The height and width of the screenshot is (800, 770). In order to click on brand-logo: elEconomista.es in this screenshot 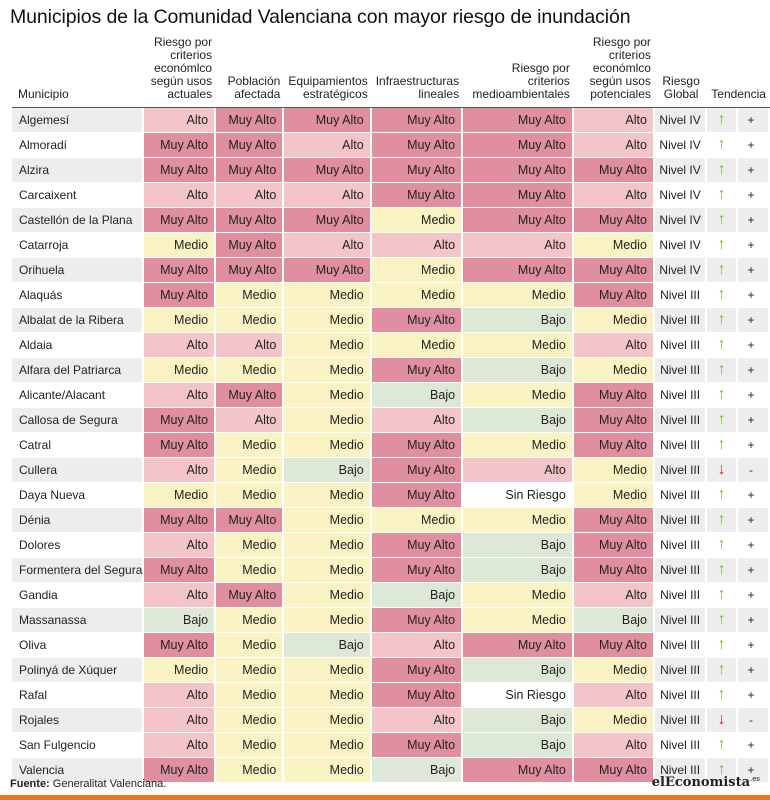, I will do `click(706, 782)`.